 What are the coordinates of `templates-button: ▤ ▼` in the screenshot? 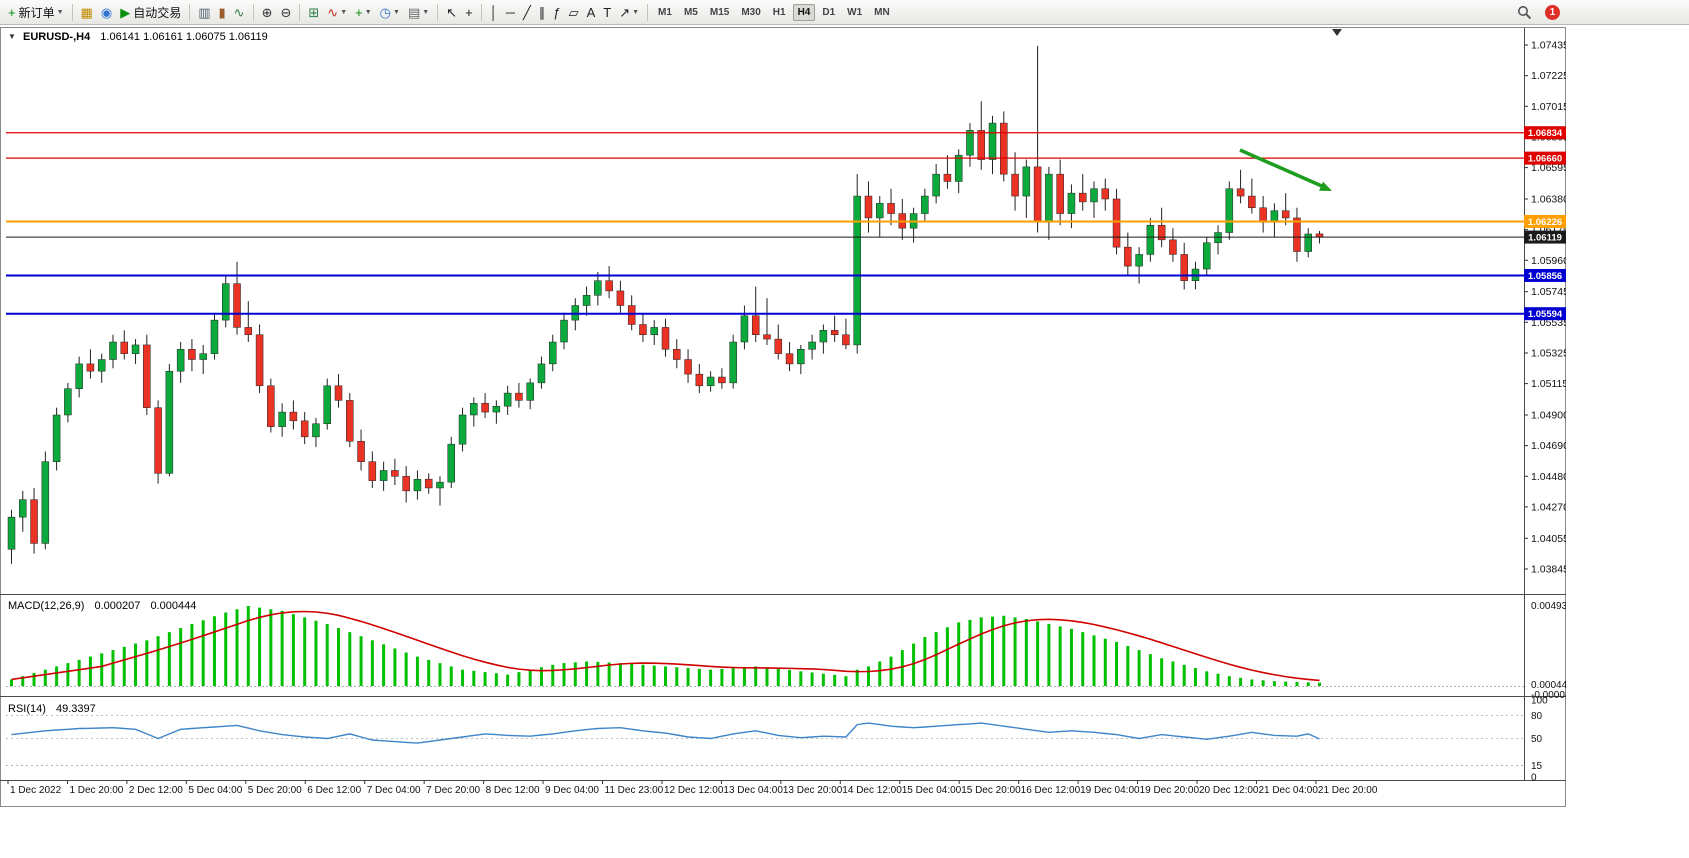 It's located at (418, 12).